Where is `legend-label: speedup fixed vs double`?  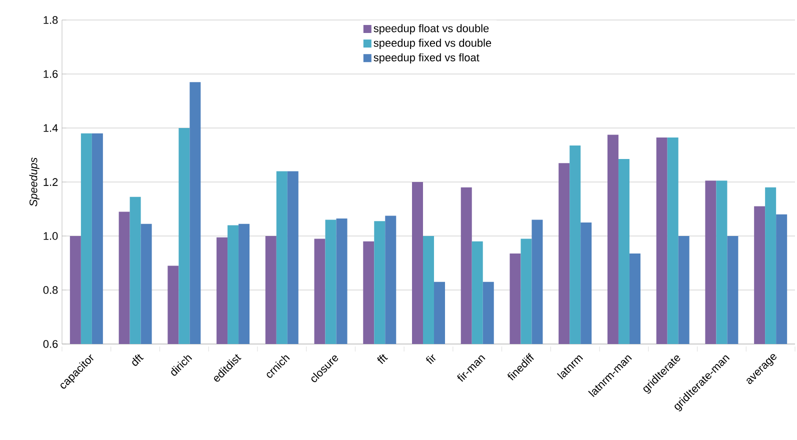
legend-label: speedup fixed vs double is located at coordinates (433, 43).